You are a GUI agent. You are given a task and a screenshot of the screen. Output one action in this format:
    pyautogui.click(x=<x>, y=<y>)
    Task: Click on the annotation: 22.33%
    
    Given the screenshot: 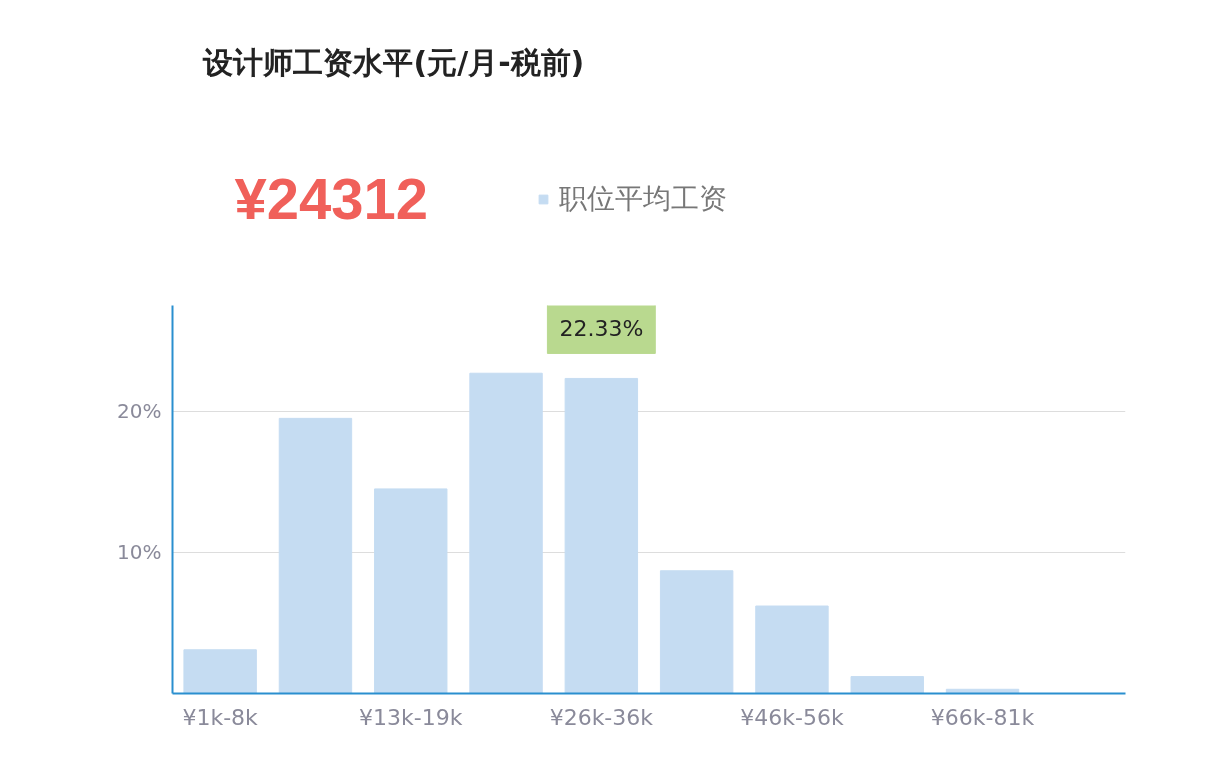 What is the action you would take?
    pyautogui.click(x=601, y=329)
    